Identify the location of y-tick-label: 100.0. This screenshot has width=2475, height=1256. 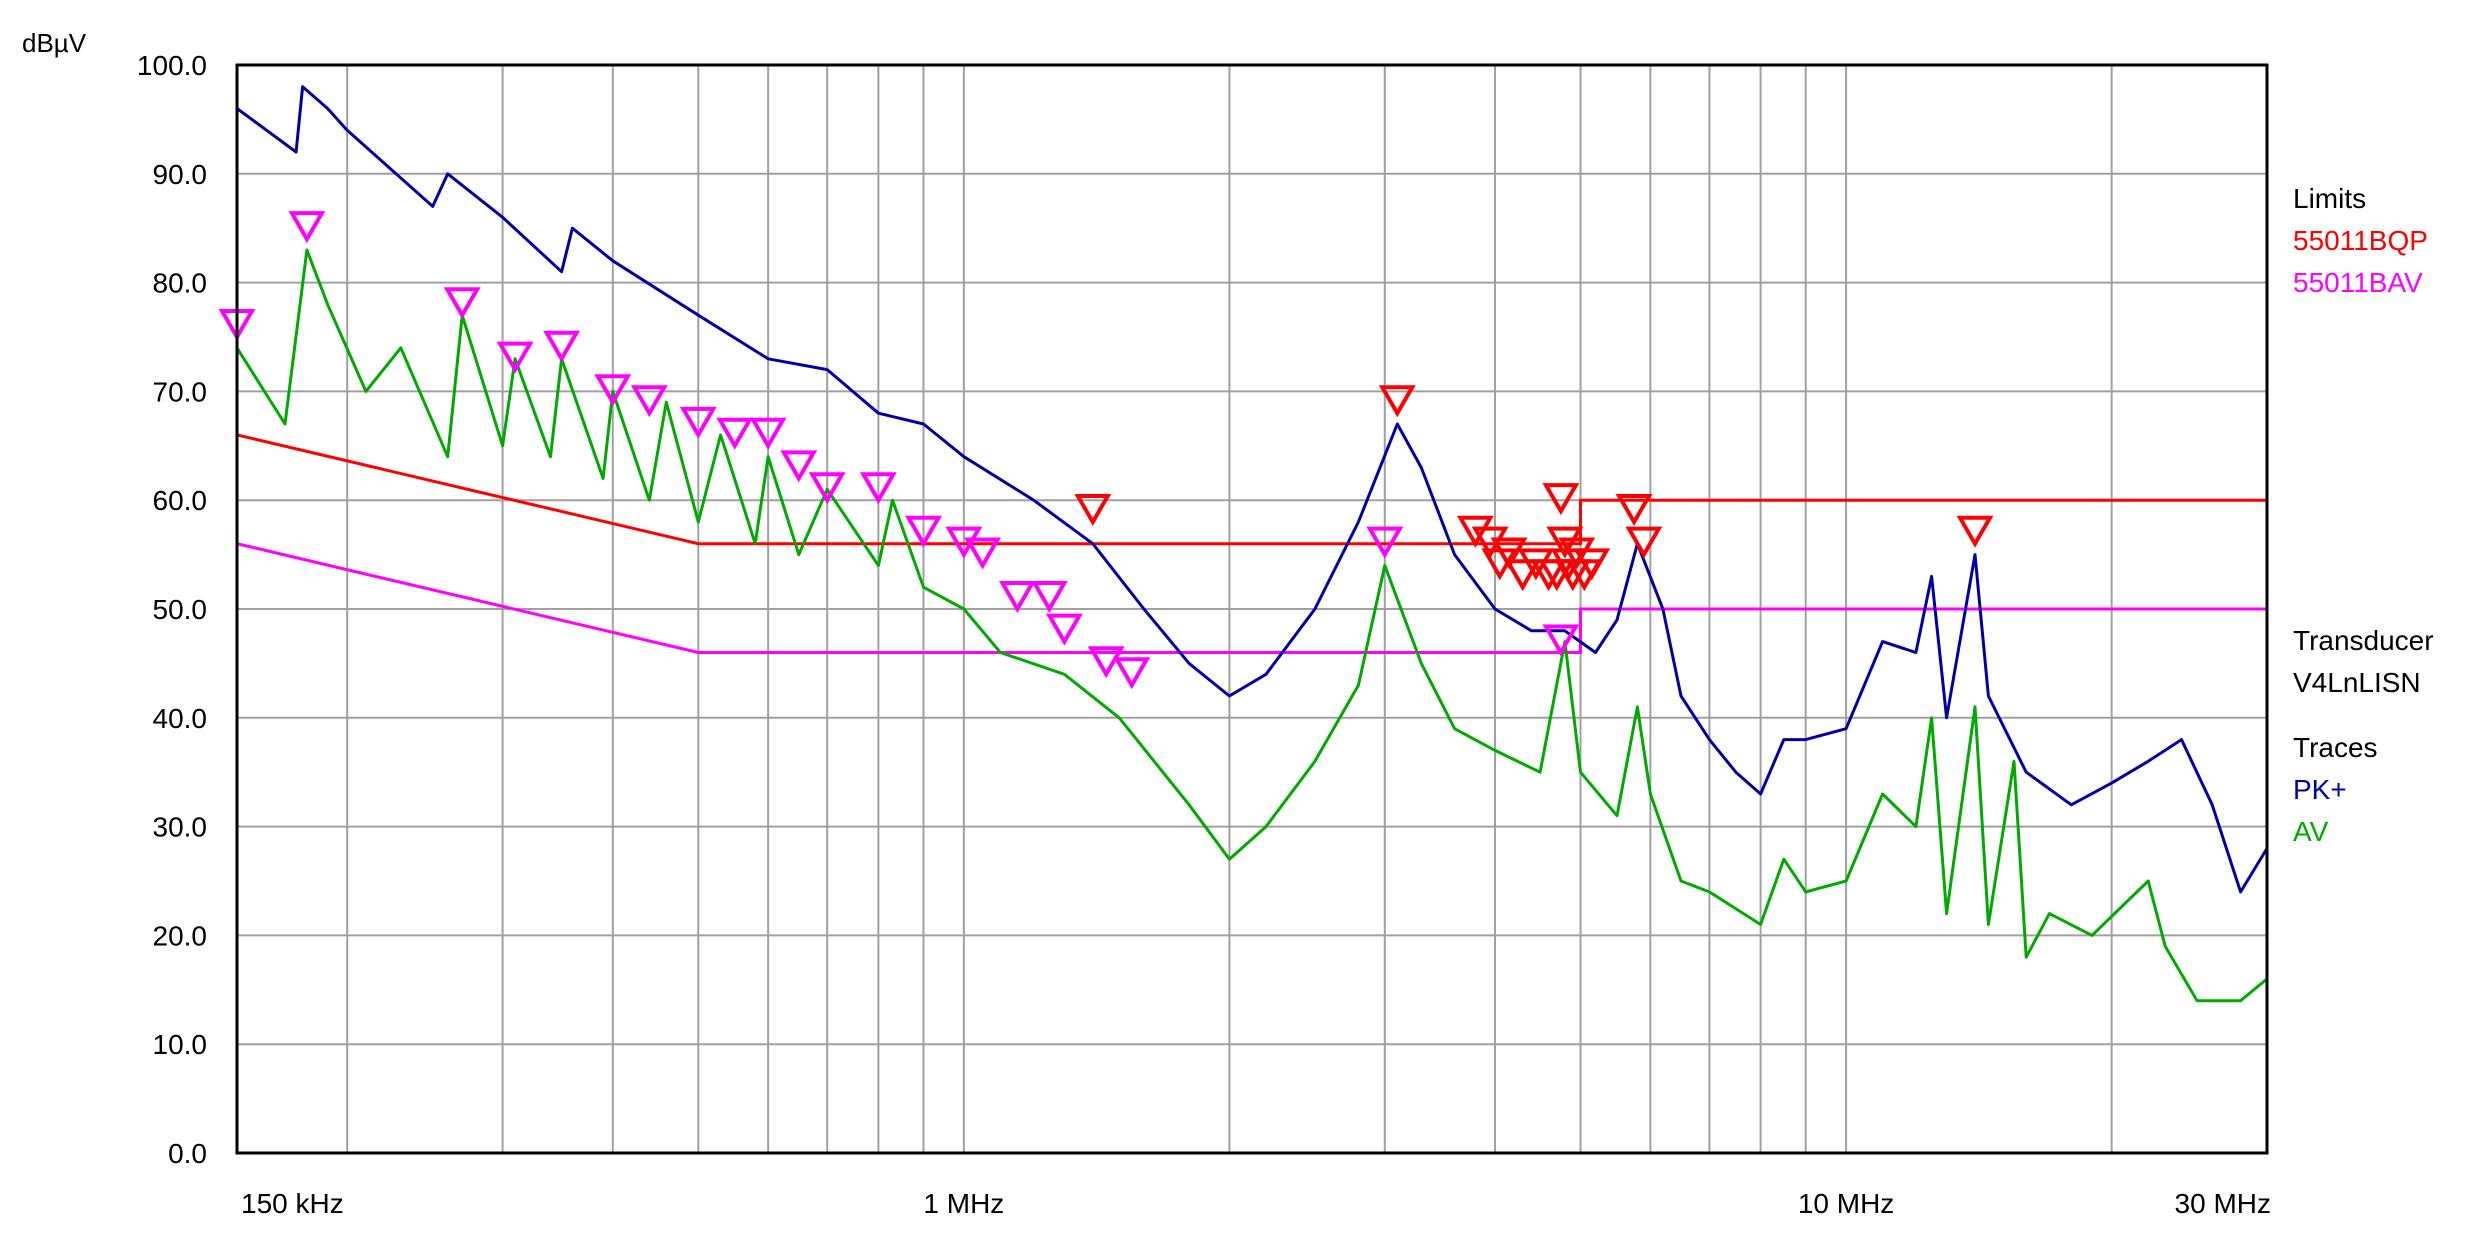
(172, 65).